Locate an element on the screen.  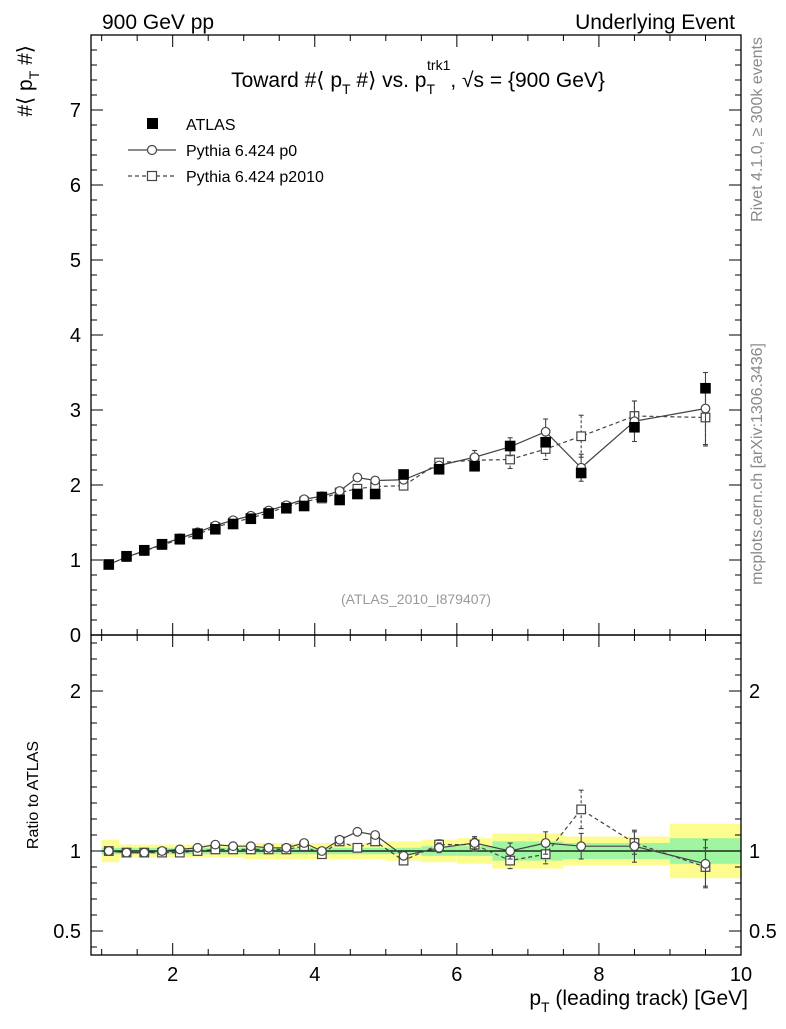
ratio-y-tick-label-right: 1 is located at coordinates (754, 852).